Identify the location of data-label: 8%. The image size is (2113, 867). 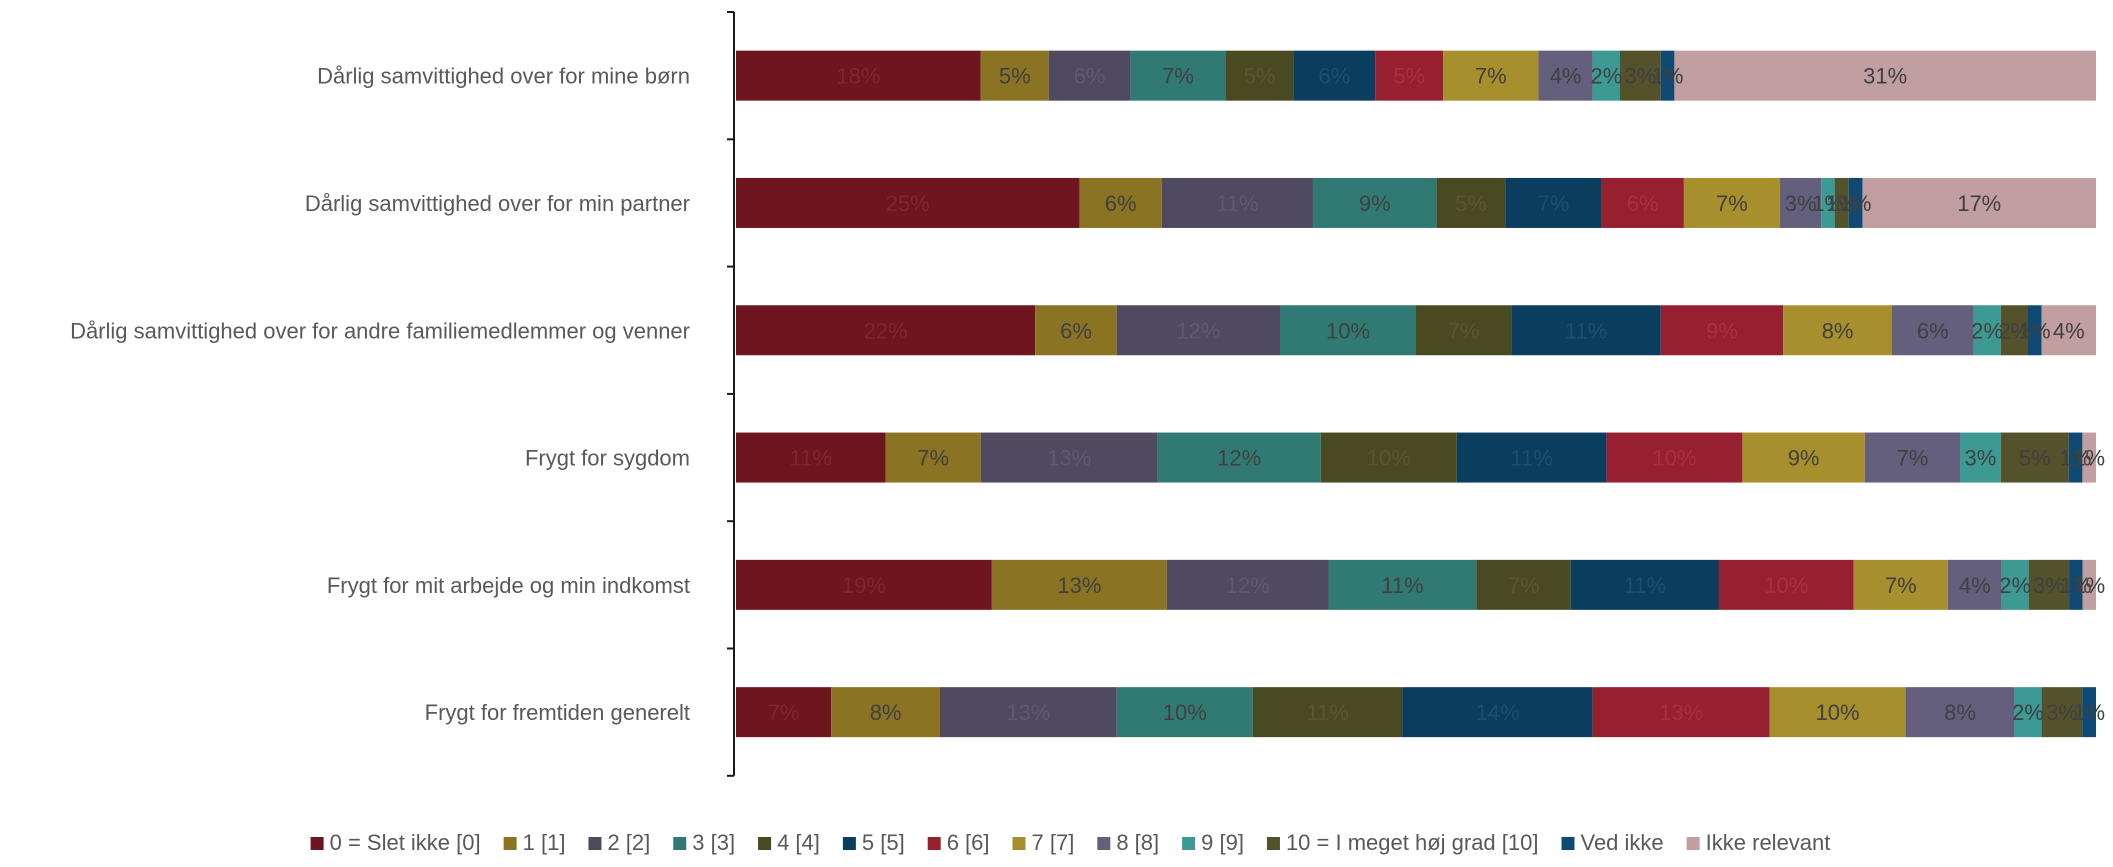
(886, 712).